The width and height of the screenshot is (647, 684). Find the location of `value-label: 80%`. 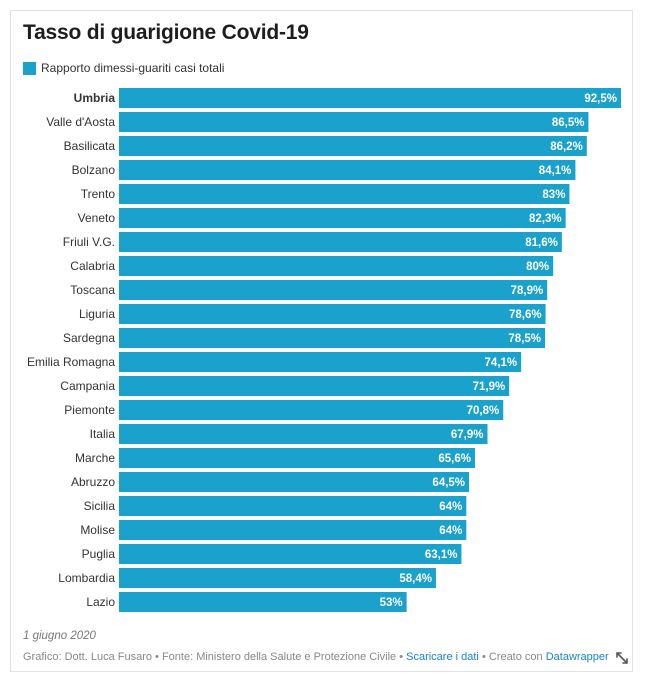

value-label: 80% is located at coordinates (537, 267).